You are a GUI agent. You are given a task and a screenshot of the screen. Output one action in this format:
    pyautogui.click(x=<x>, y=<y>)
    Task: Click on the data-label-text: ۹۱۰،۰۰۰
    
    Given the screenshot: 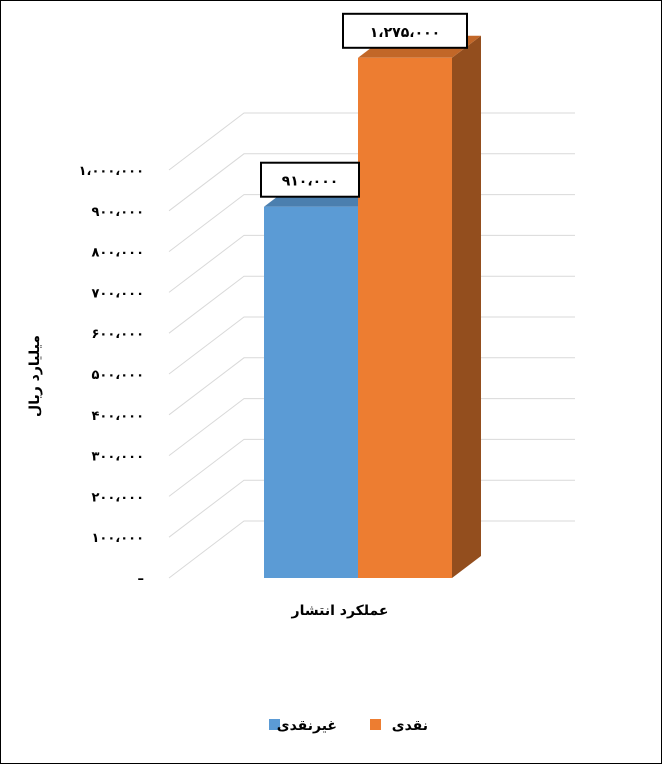 What is the action you would take?
    pyautogui.click(x=310, y=182)
    